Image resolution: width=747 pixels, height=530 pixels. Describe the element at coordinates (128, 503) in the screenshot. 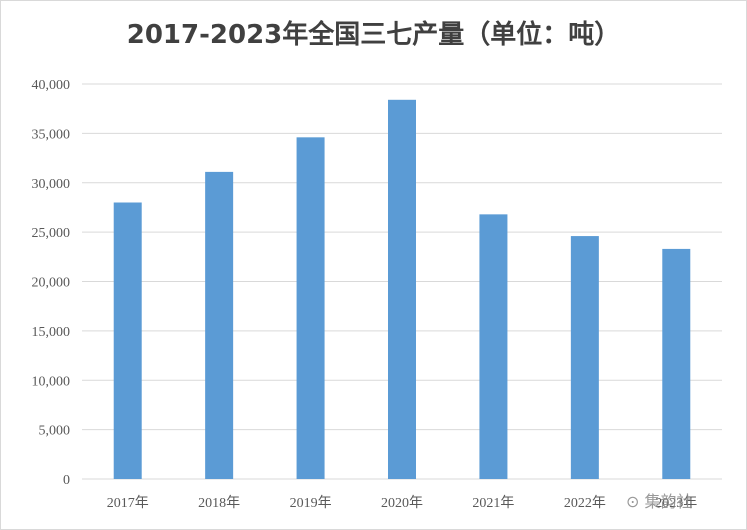

I see `x-tick-label: 2017年` at that location.